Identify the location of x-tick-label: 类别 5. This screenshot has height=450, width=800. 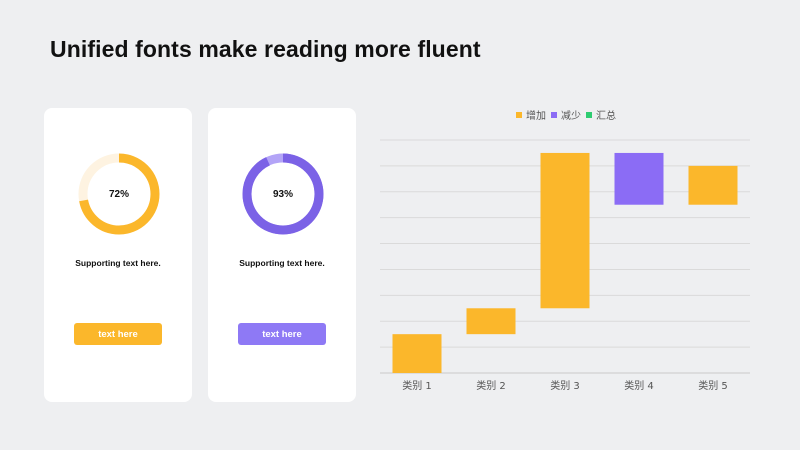
(713, 385).